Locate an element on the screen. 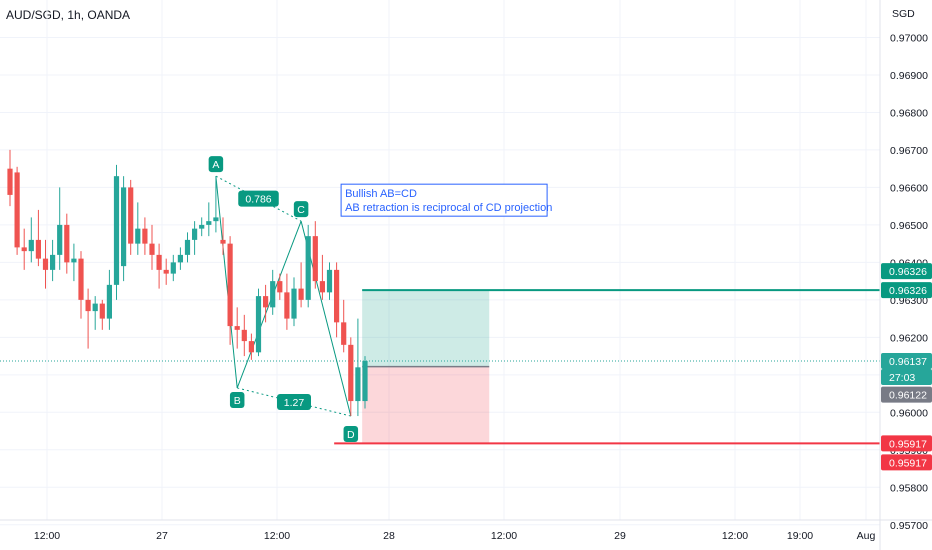  point-label-B-box is located at coordinates (237, 399).